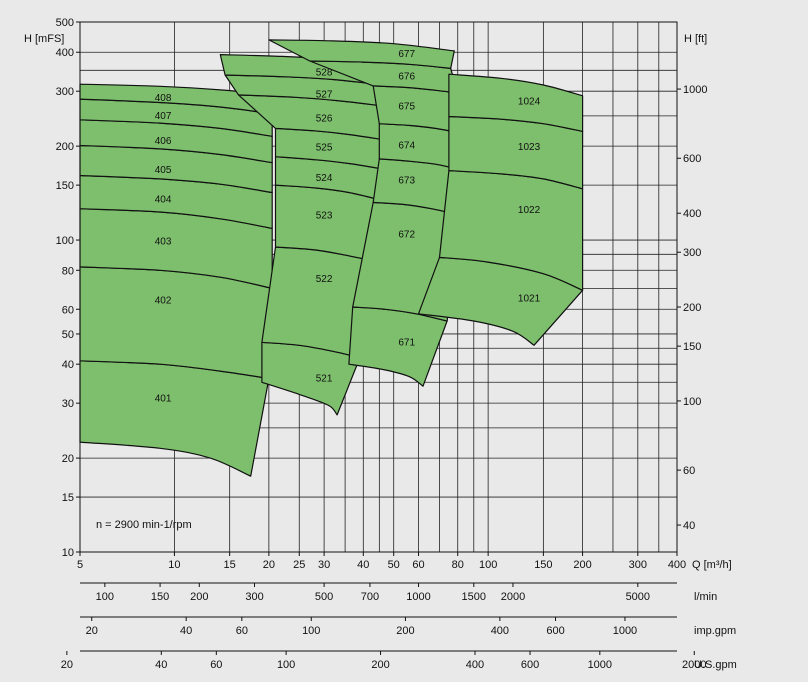 The width and height of the screenshot is (808, 682). Describe the element at coordinates (712, 565) in the screenshot. I see `x-axis-label: Q [m³/h]` at that location.